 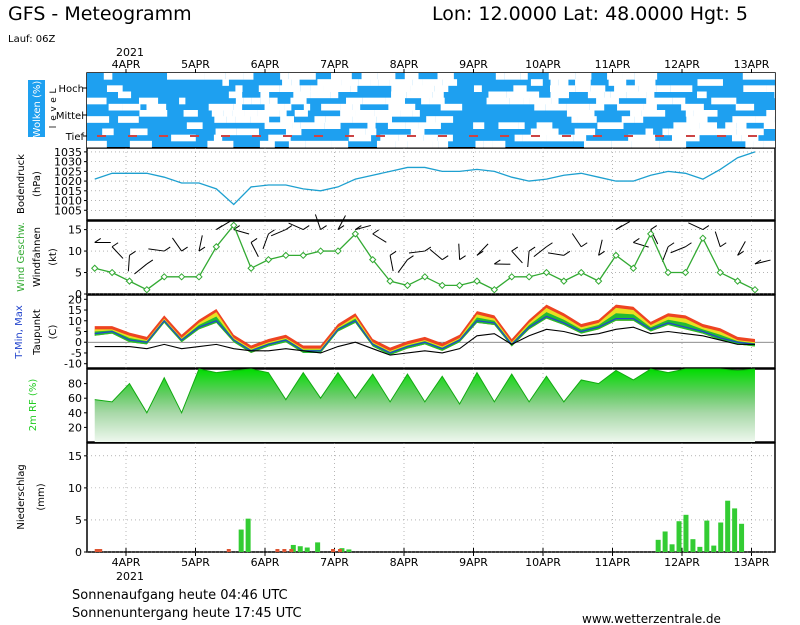 What do you see at coordinates (424, 334) in the screenshot?
I see `temp-band-green` at bounding box center [424, 334].